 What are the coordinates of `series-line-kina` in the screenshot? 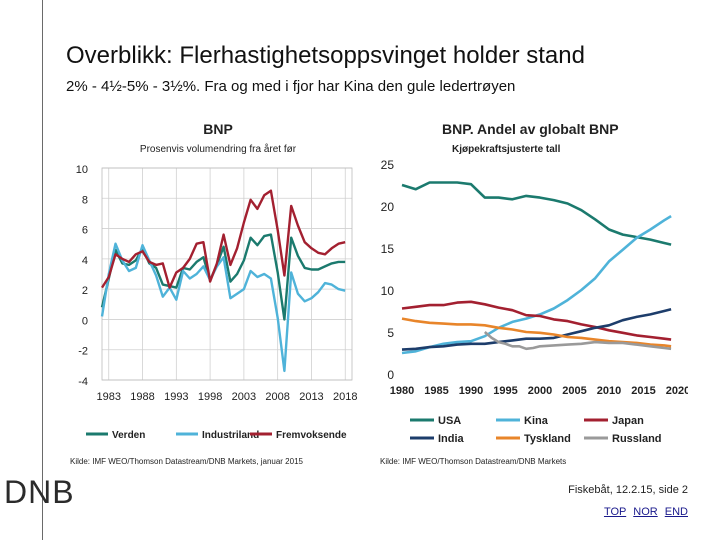 It's located at (536, 284).